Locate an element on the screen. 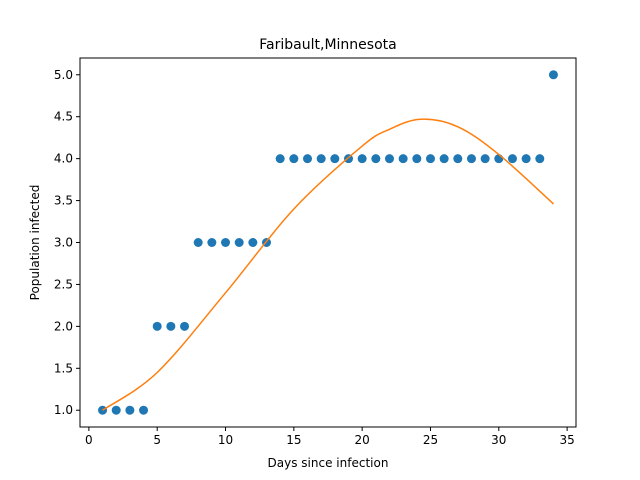 The height and width of the screenshot is (480, 640). x-axis: 0 5 10 15 20 25 30 35 is located at coordinates (330, 437).